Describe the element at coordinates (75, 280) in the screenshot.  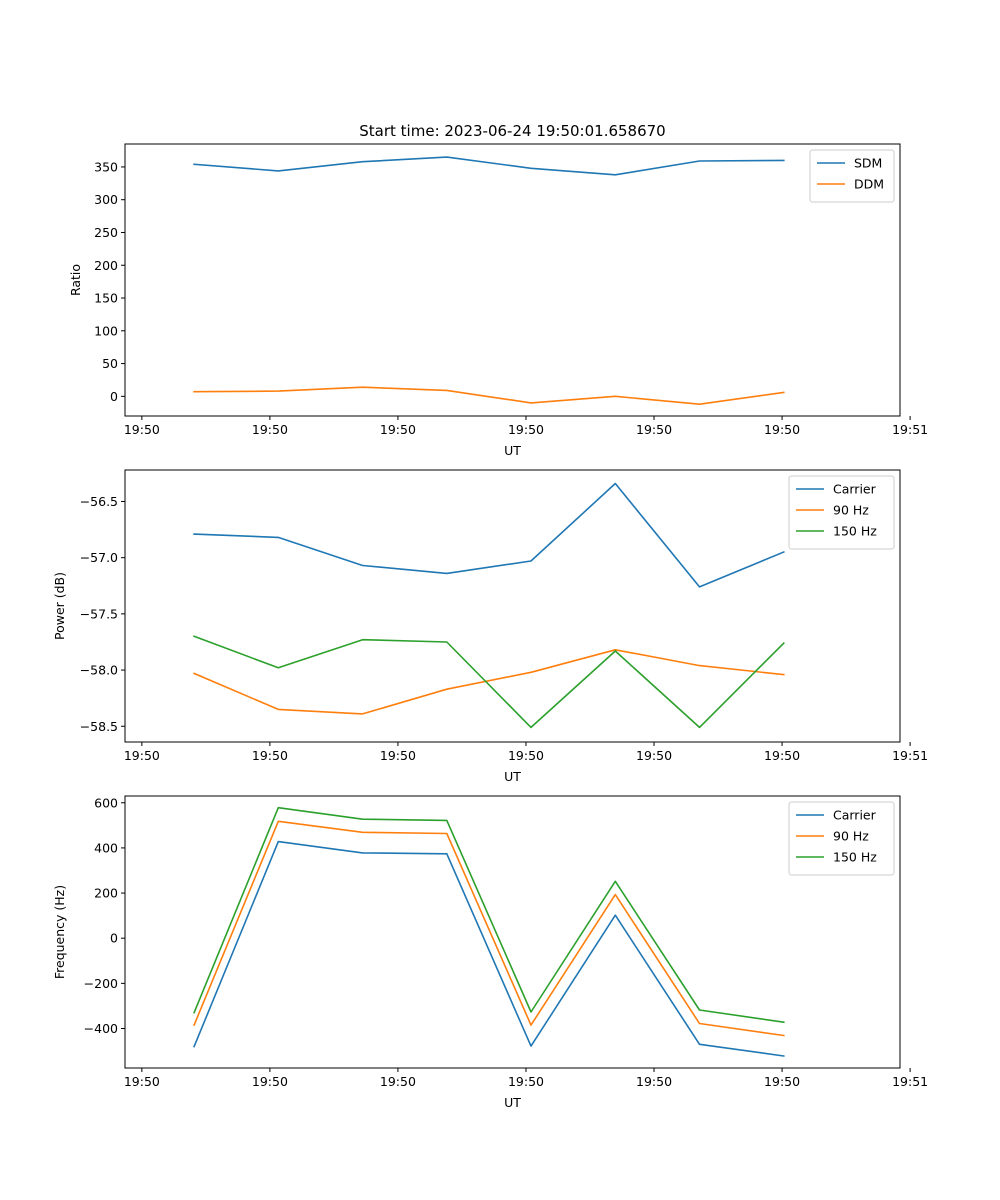
I see `y-axis-label: Ratio` at that location.